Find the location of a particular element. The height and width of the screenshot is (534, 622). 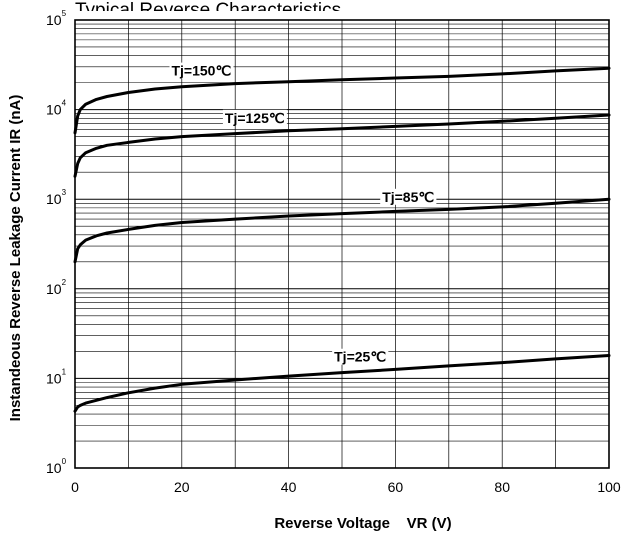

x-tick-label: 100 is located at coordinates (609, 487).